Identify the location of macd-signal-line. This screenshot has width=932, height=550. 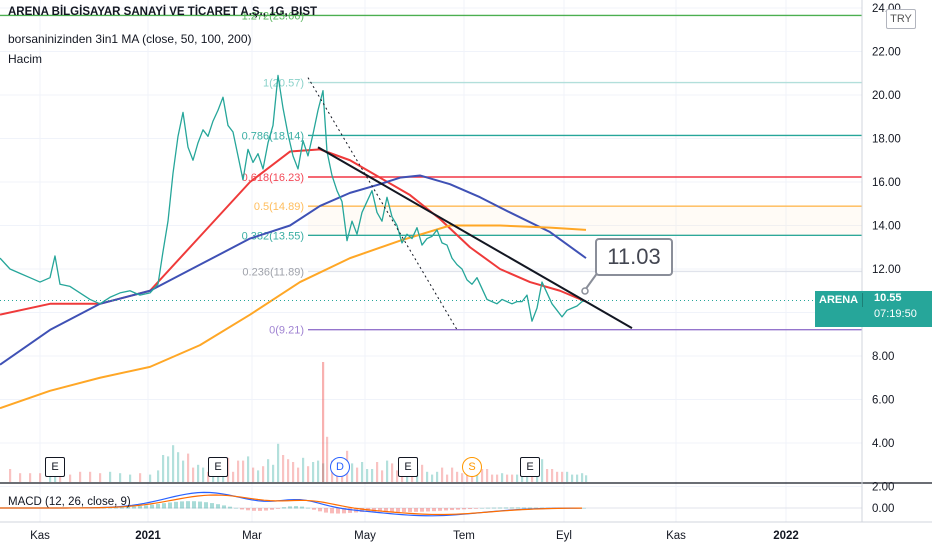
(291, 505).